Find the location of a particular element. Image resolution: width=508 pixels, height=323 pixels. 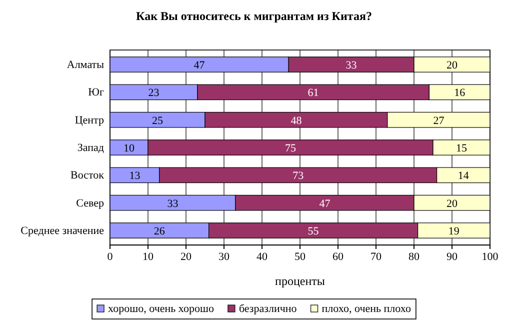

x-tick-label: 70 is located at coordinates (376, 256).